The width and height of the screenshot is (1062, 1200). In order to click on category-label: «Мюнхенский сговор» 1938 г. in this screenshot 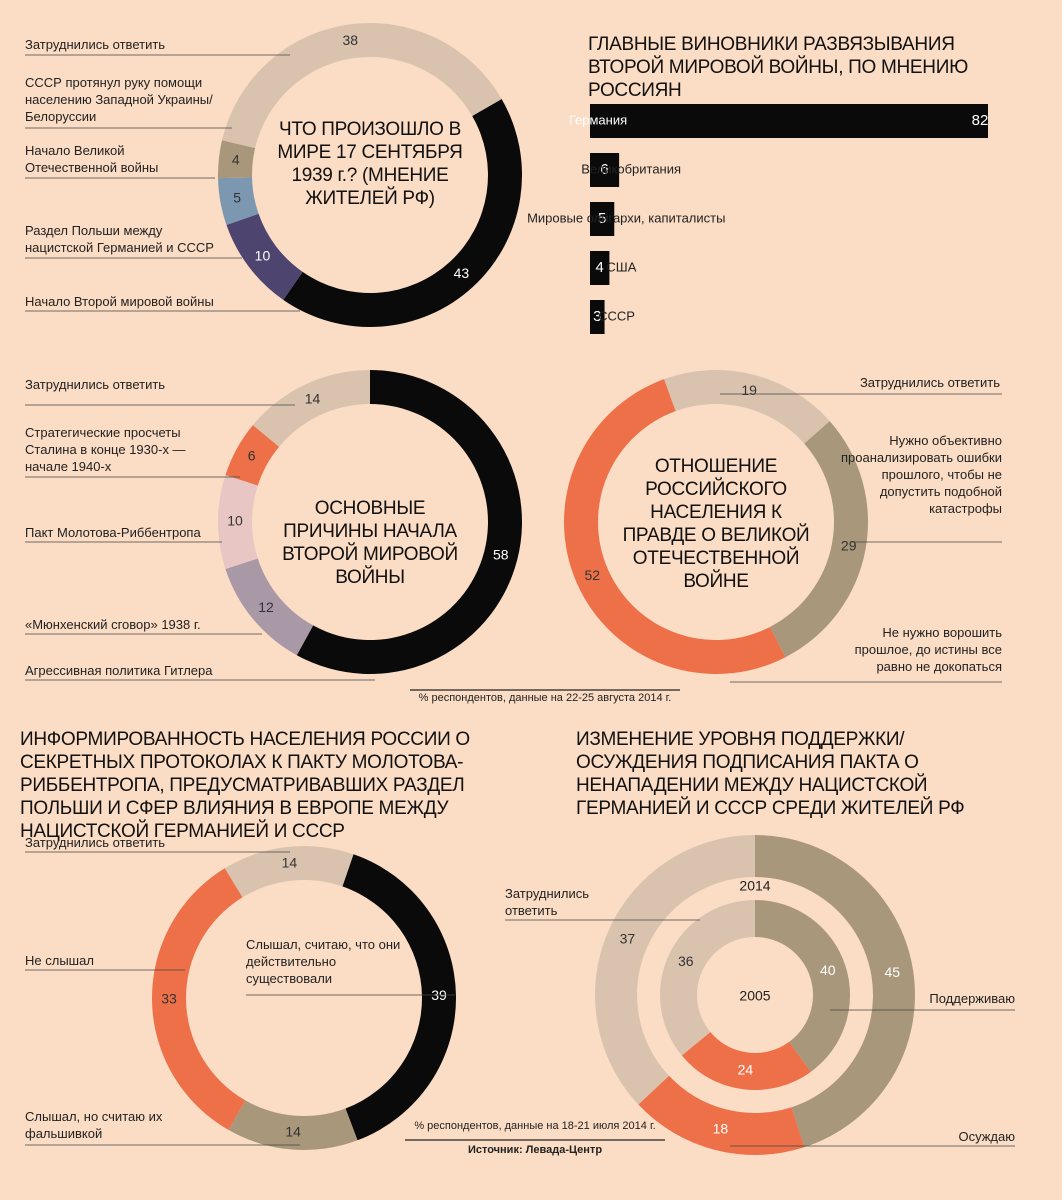, I will do `click(113, 624)`.